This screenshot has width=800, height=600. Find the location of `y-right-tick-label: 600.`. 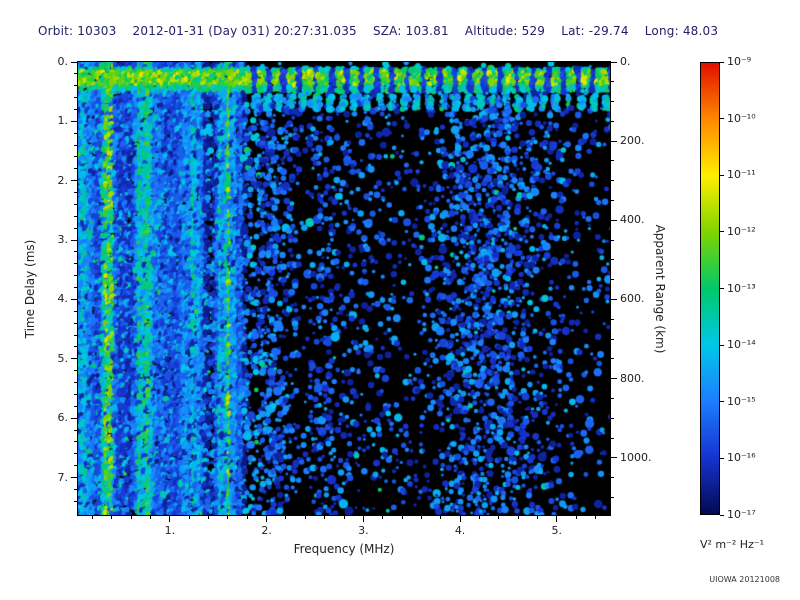

y-right-tick-label: 600. is located at coordinates (632, 299).